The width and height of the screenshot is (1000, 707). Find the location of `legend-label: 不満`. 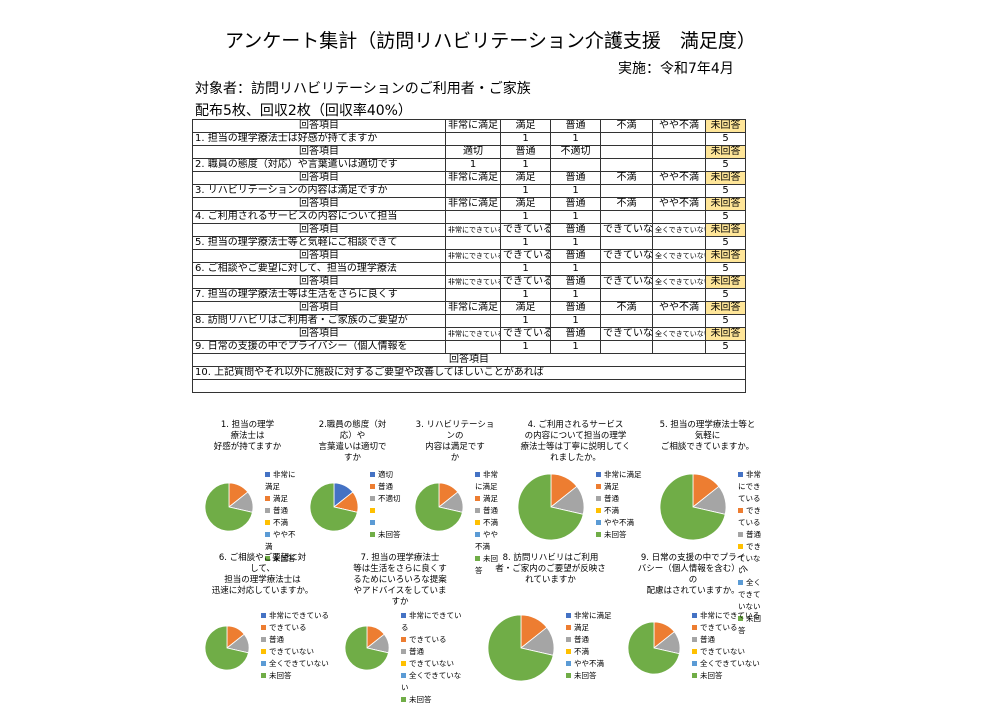

legend-label: 不満 is located at coordinates (611, 510).